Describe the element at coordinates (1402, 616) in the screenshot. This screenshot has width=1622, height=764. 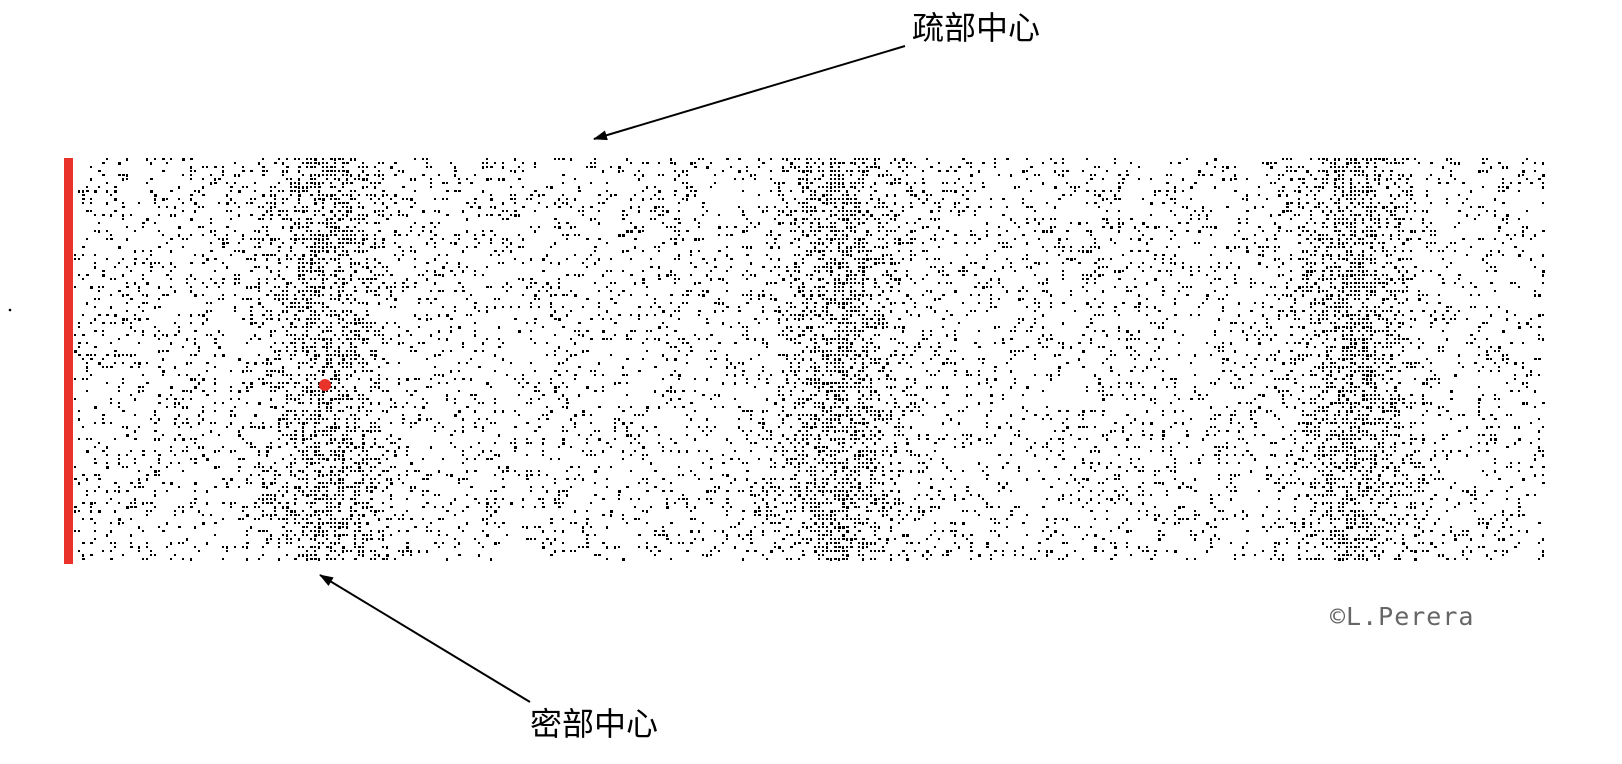
I see `credit-text: ©L.Perera` at that location.